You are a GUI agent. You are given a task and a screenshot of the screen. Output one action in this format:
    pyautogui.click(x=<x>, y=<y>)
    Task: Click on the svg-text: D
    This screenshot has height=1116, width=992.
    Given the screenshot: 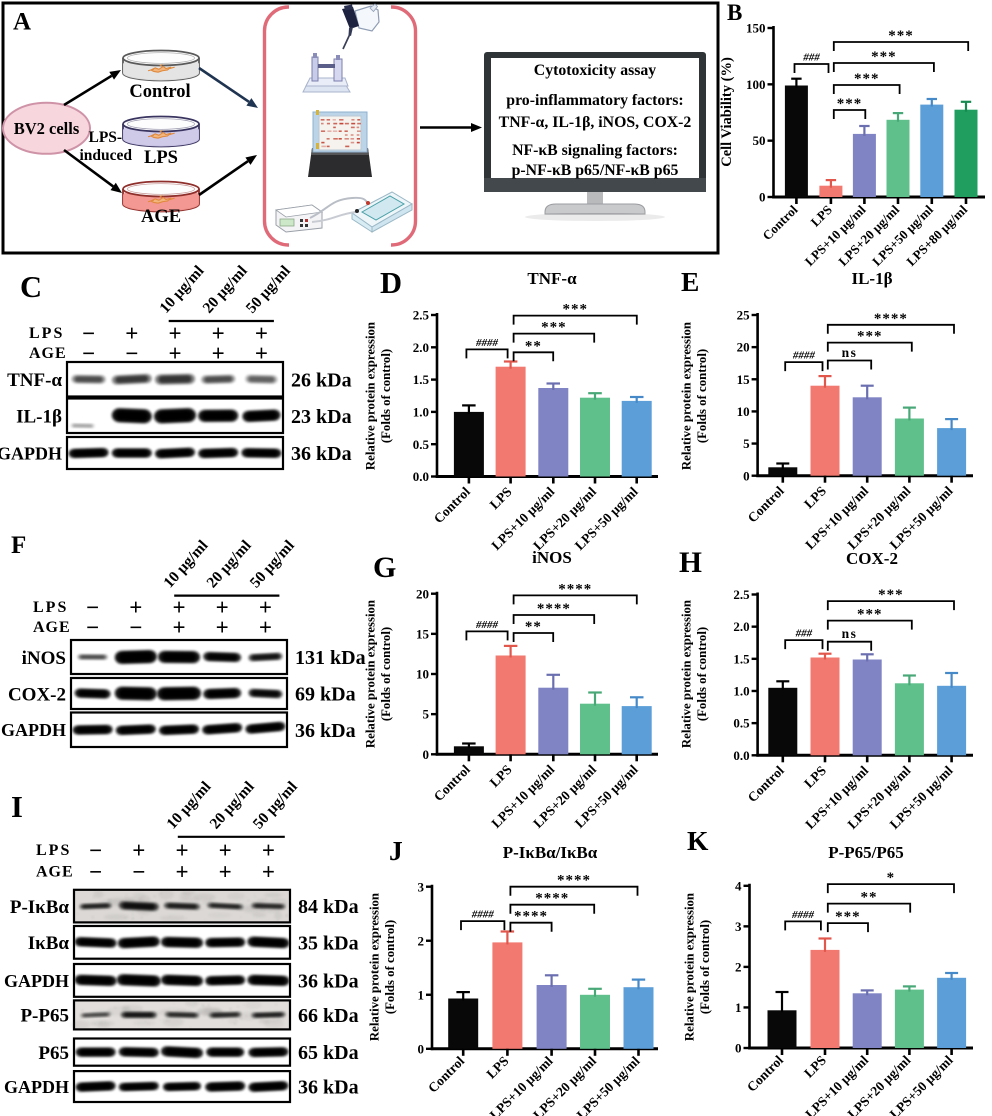 What is the action you would take?
    pyautogui.click(x=391, y=283)
    